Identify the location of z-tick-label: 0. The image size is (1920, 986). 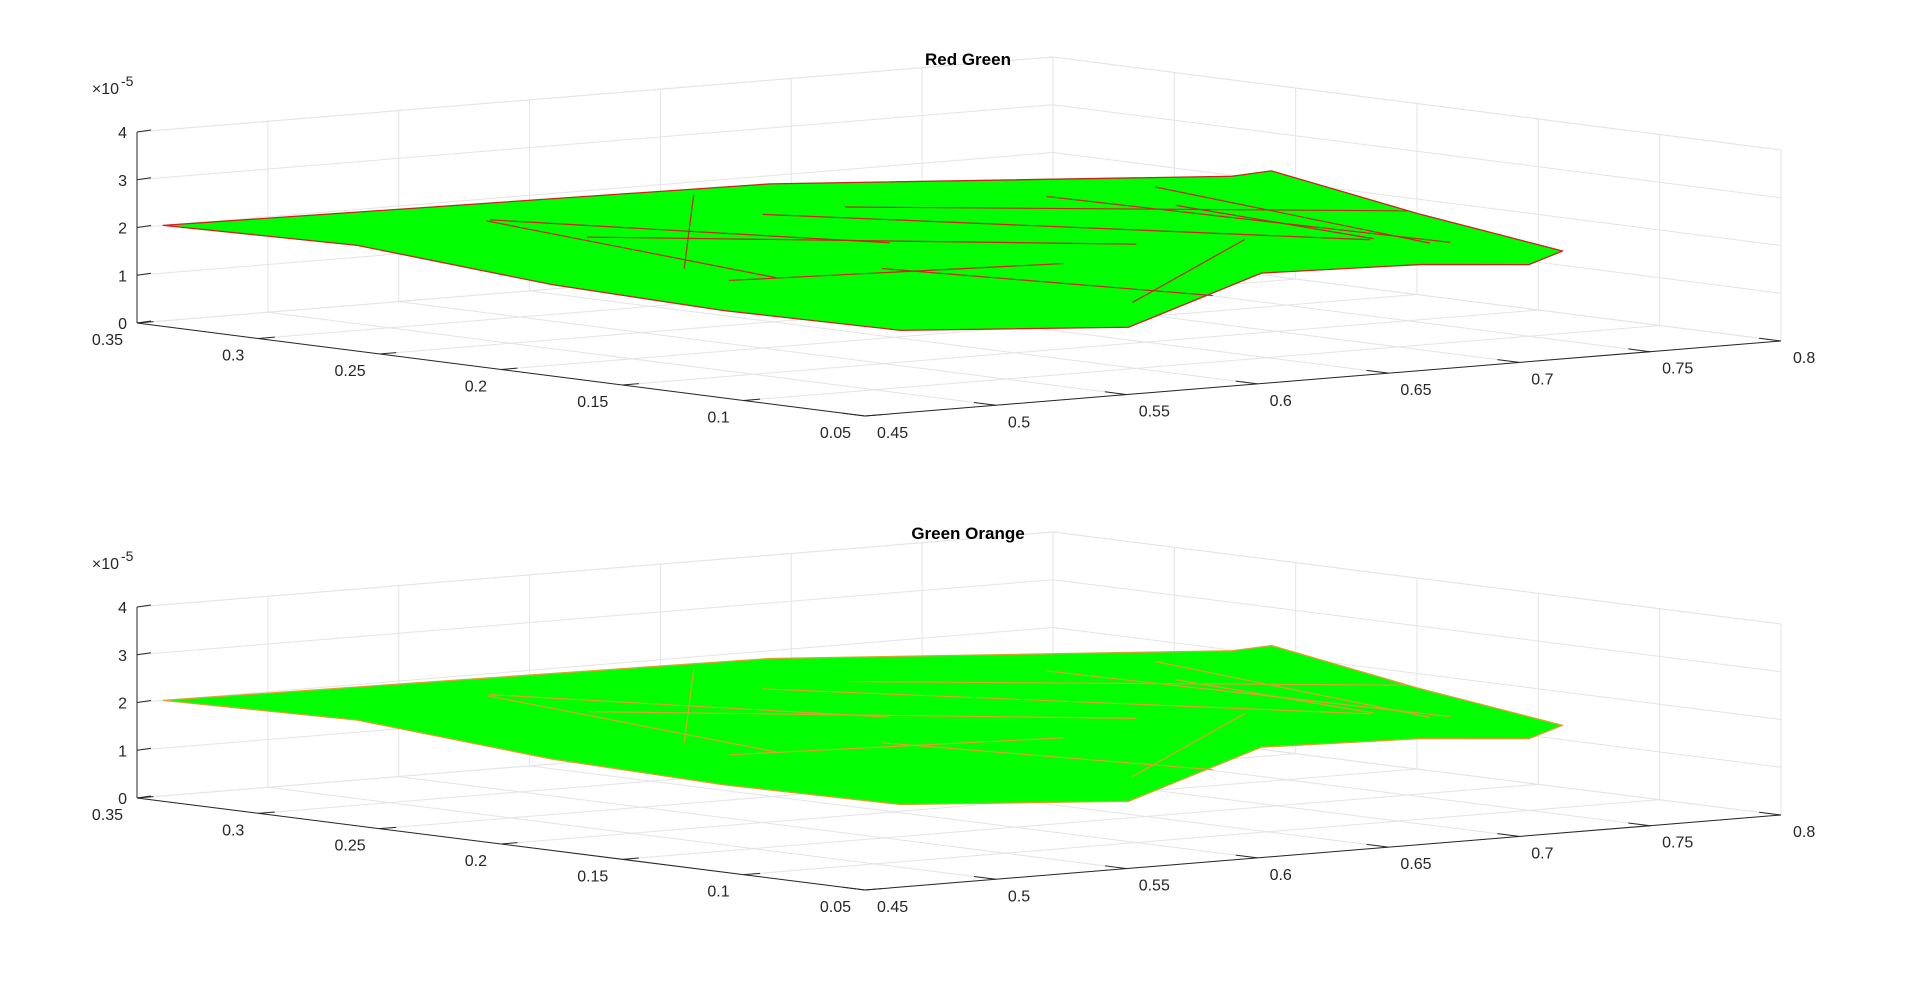
(122, 324).